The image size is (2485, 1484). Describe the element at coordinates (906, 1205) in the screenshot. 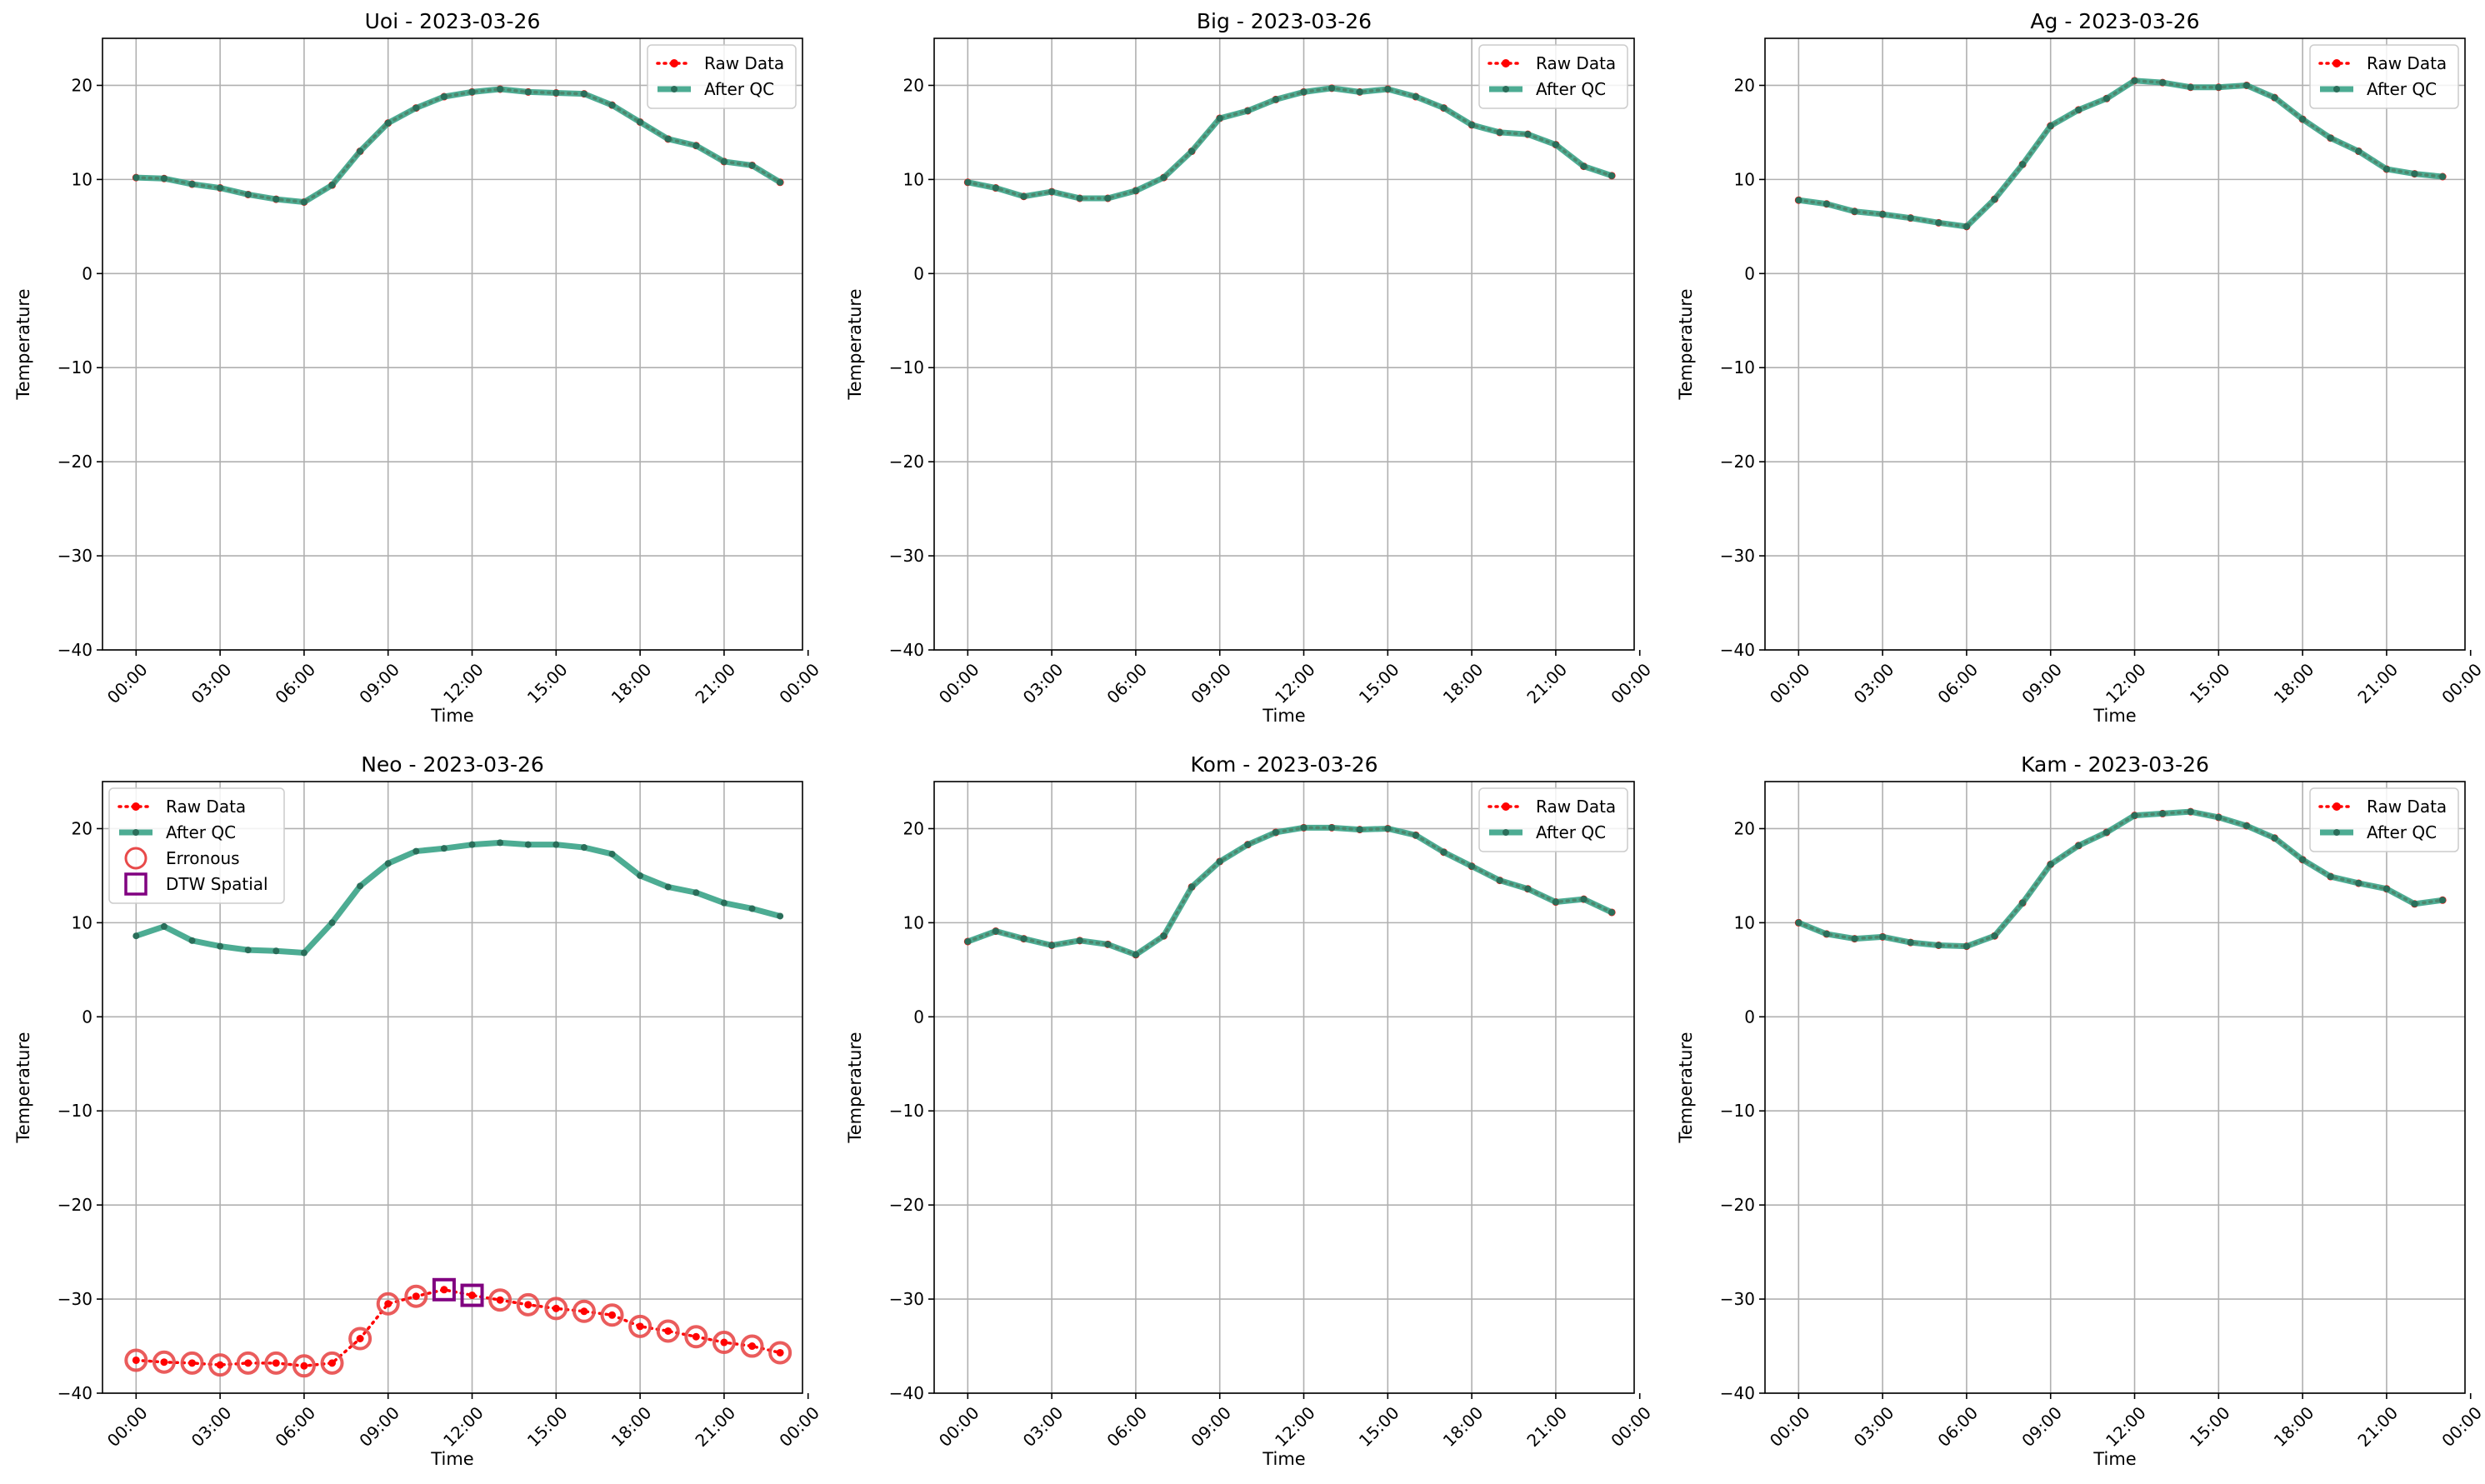

I see `y-tick-label: −20` at that location.